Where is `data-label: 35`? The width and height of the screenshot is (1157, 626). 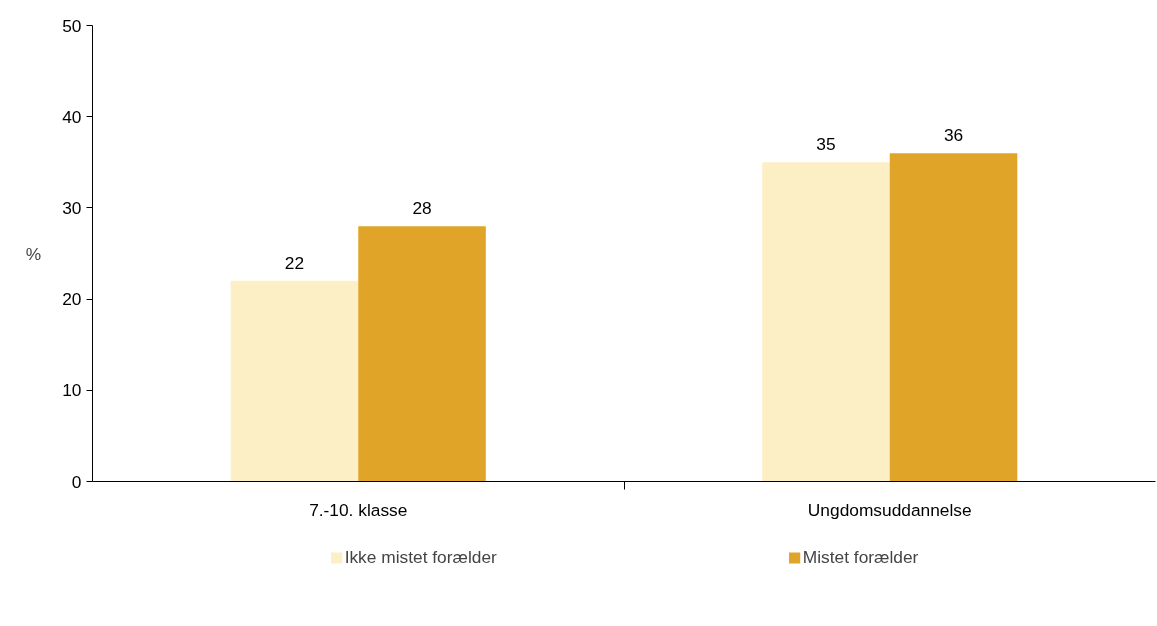 data-label: 35 is located at coordinates (826, 144).